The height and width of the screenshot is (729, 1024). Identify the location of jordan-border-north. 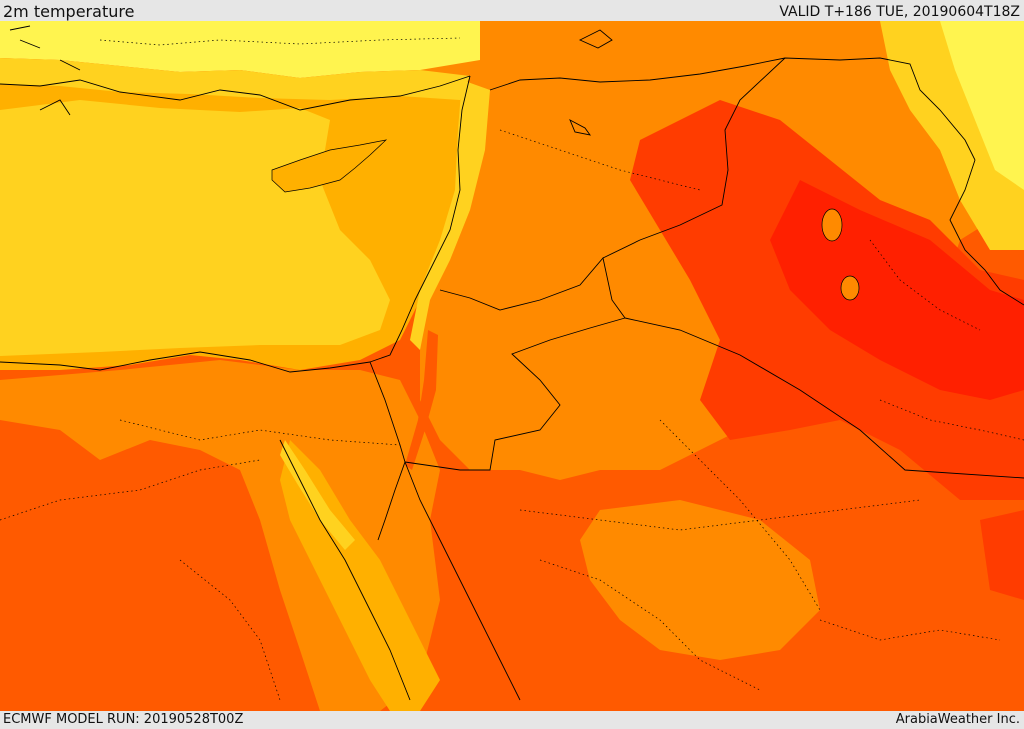
(532, 288).